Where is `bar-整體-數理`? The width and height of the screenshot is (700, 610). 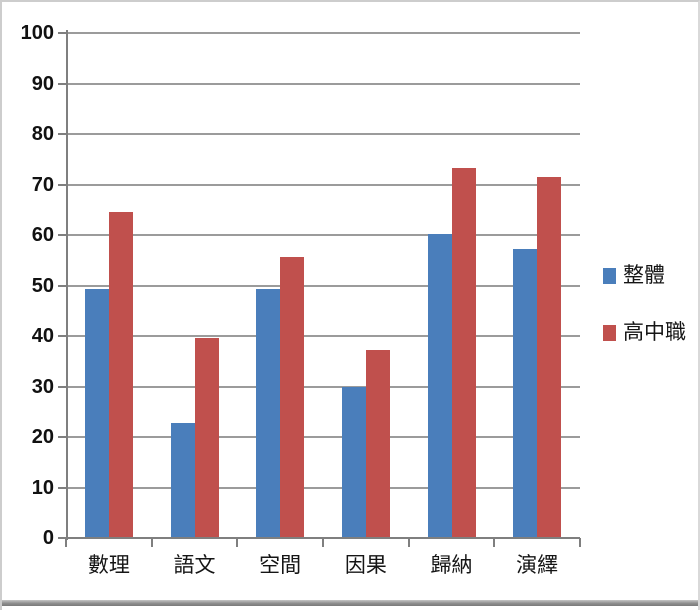
bar-整體-數理 is located at coordinates (96, 413).